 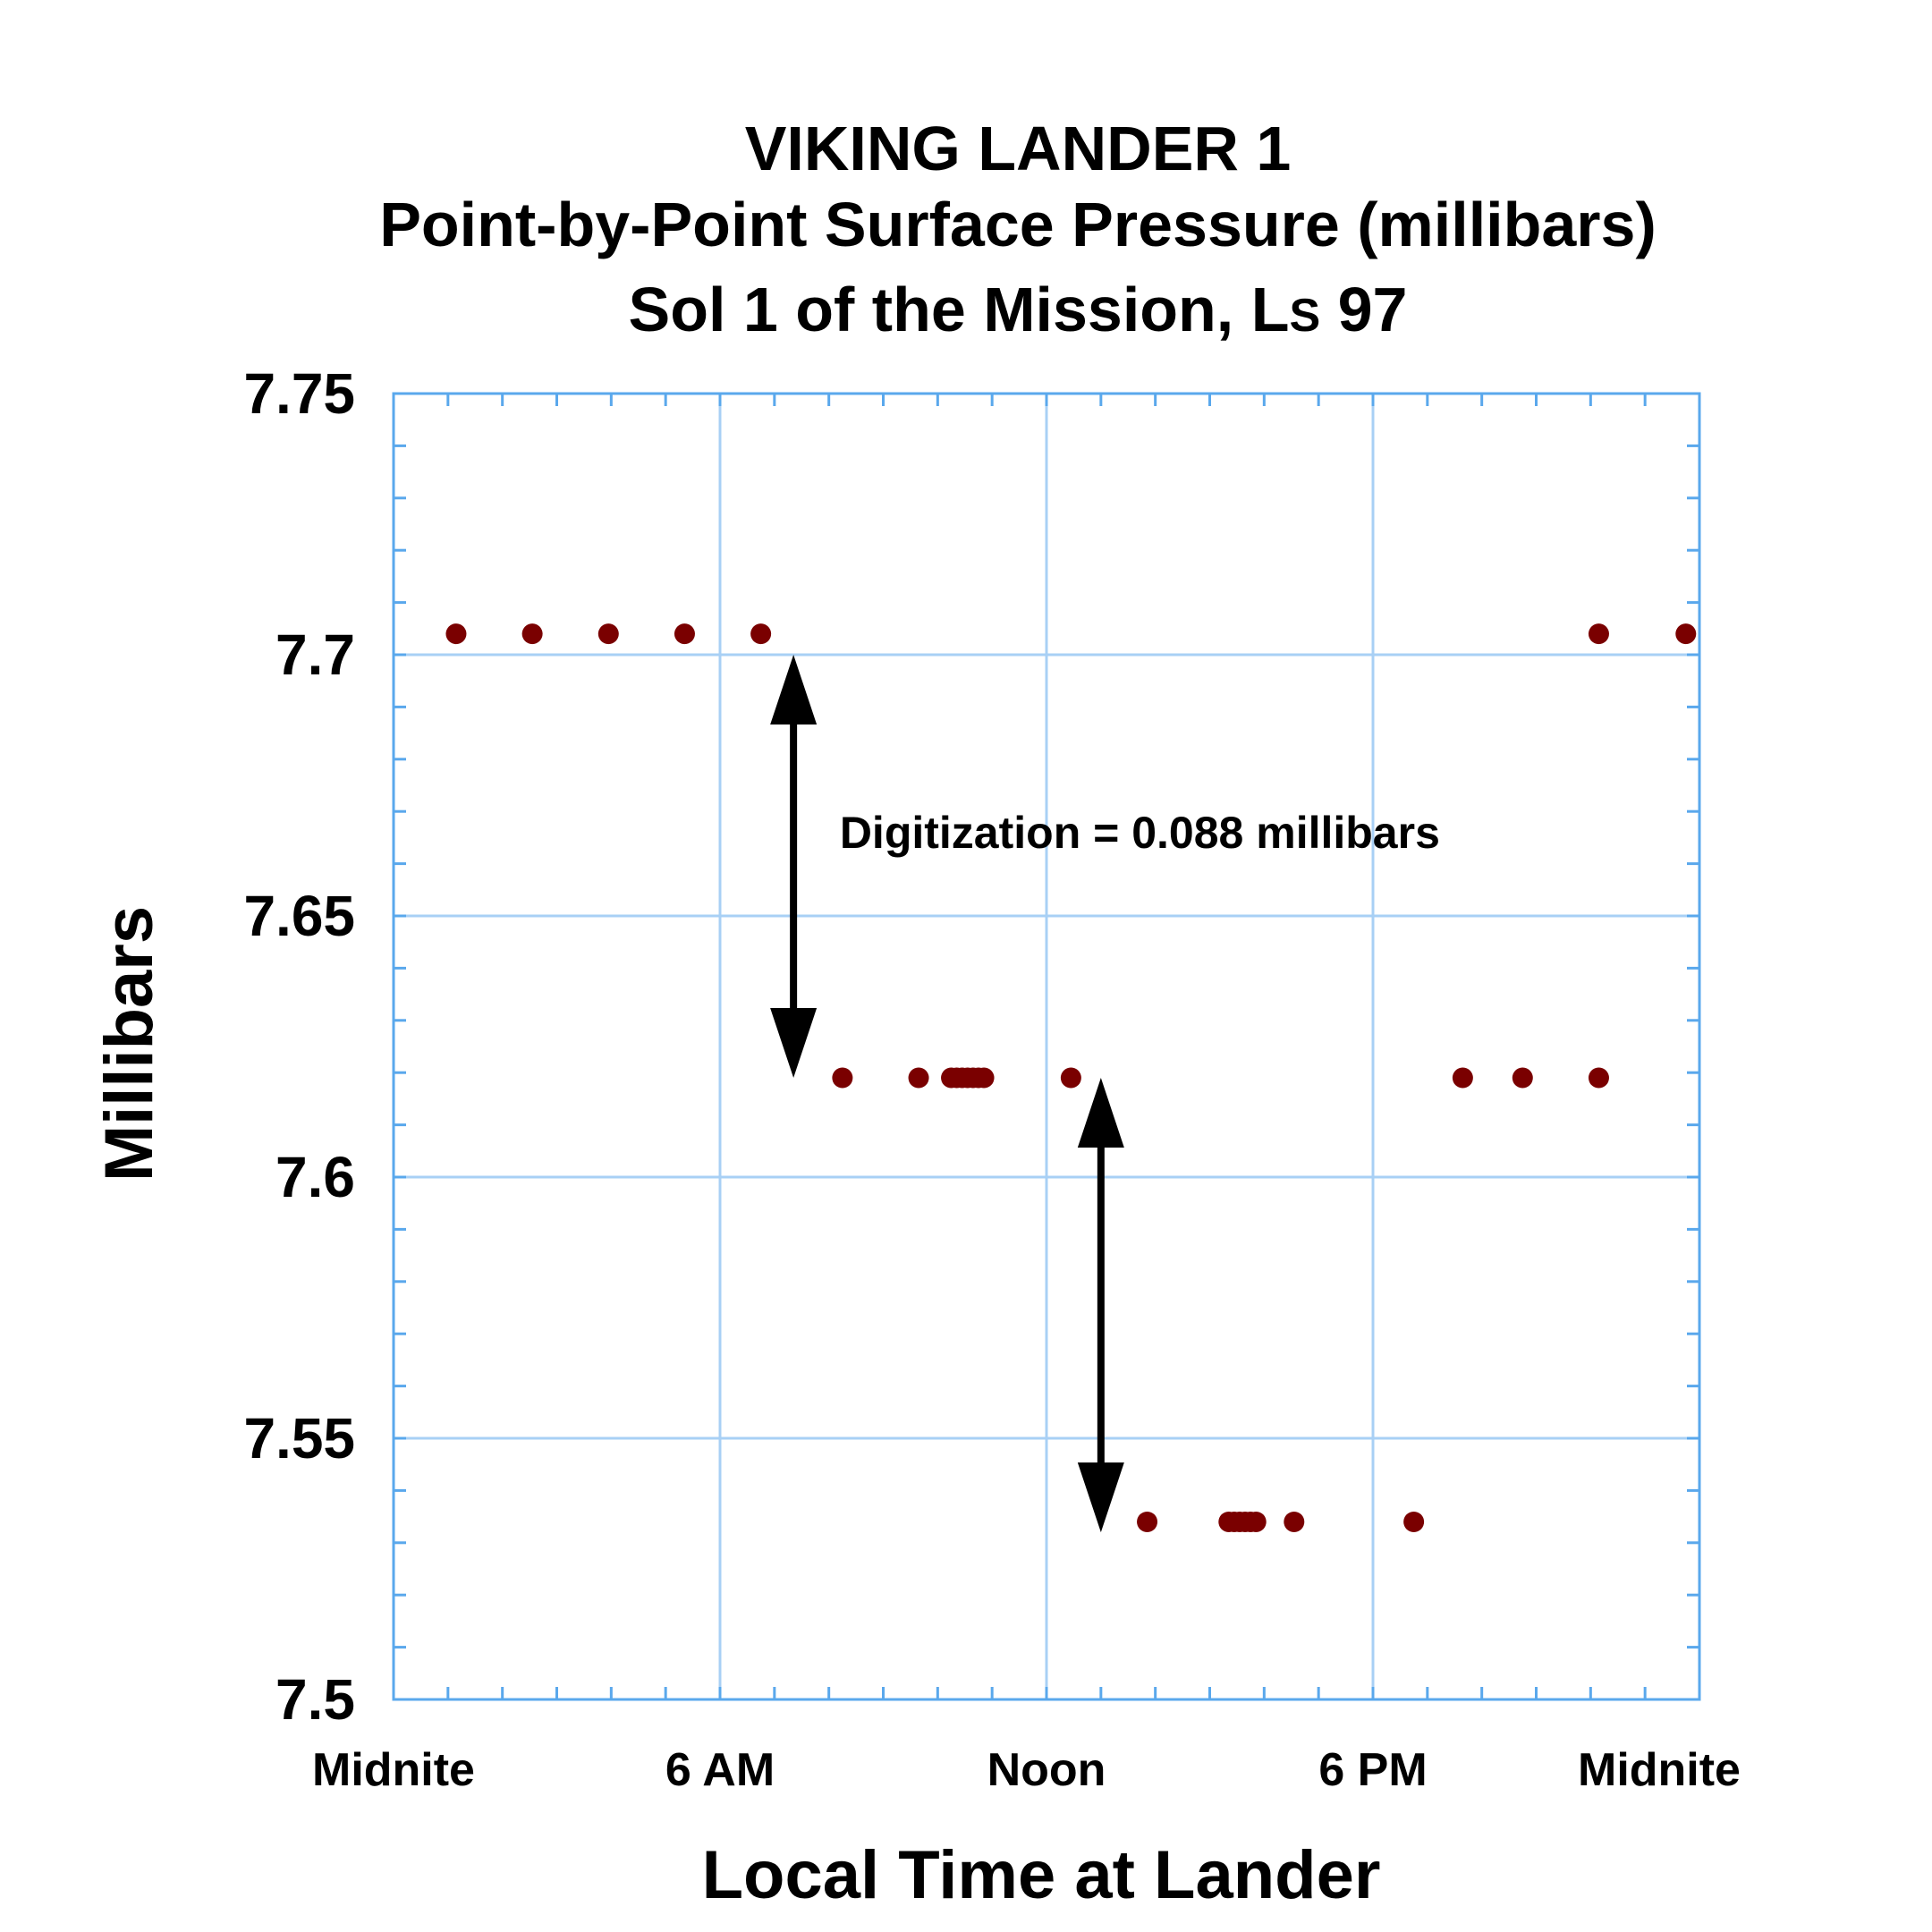 What do you see at coordinates (1372, 1770) in the screenshot?
I see `x-tick-label: 6 PM` at bounding box center [1372, 1770].